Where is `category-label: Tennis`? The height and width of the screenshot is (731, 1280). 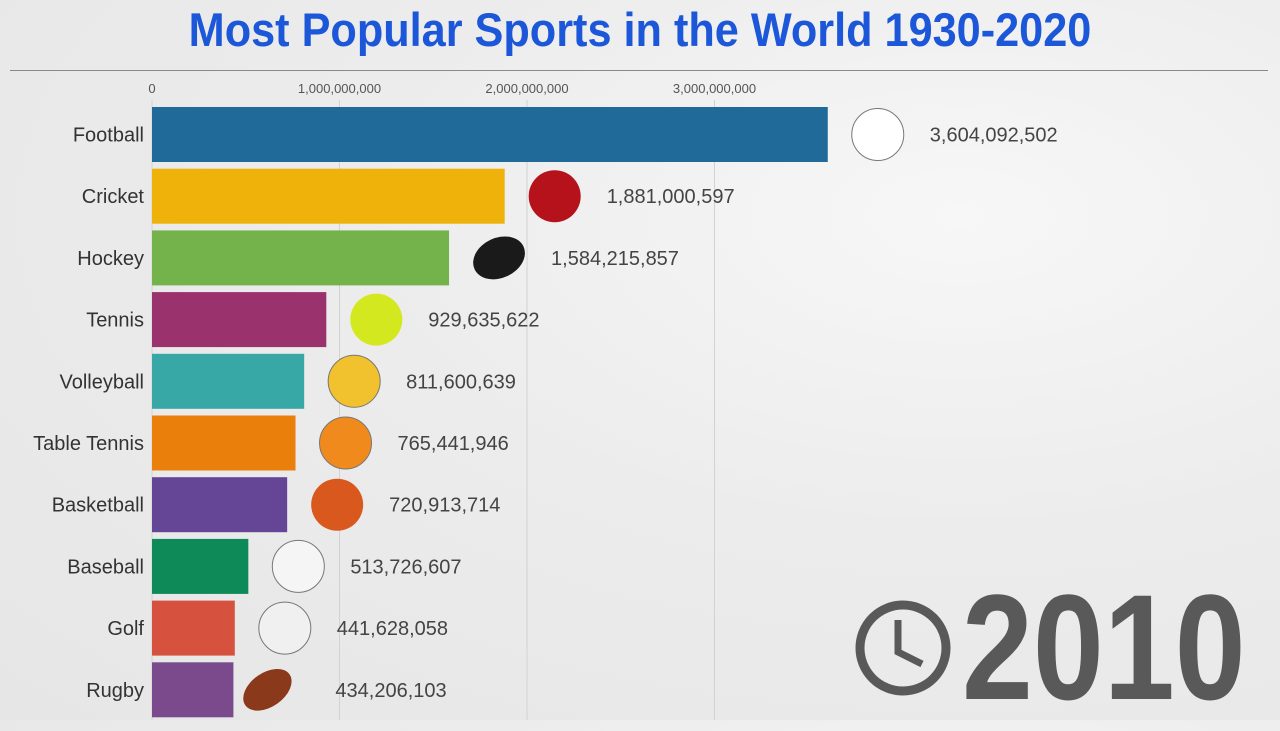
category-label: Tennis is located at coordinates (115, 321).